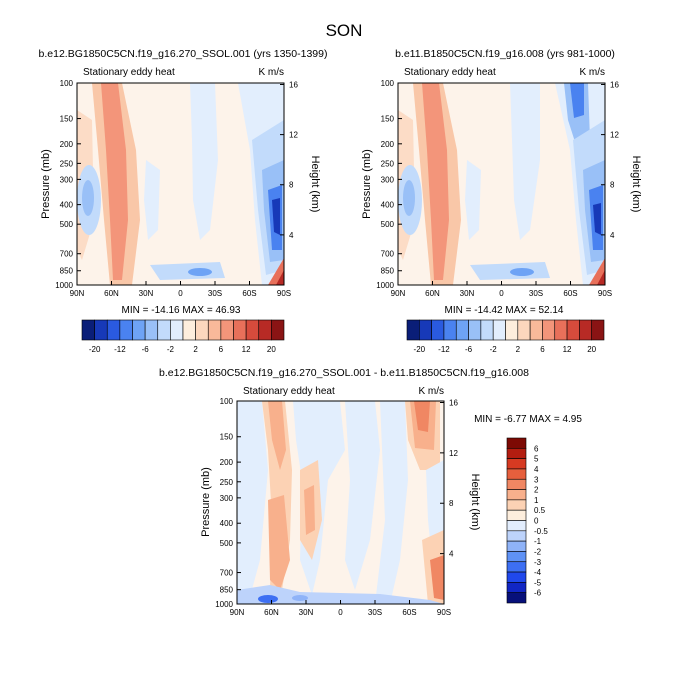 The width and height of the screenshot is (689, 688). What do you see at coordinates (129, 72) in the screenshot?
I see `panel-1-variable-label: Stationary eddy heat` at bounding box center [129, 72].